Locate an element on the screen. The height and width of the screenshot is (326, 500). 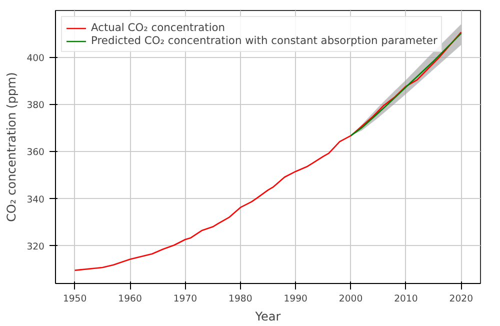
y-axis-title: CO₂ concentration (ppm) is located at coordinates (11, 147).